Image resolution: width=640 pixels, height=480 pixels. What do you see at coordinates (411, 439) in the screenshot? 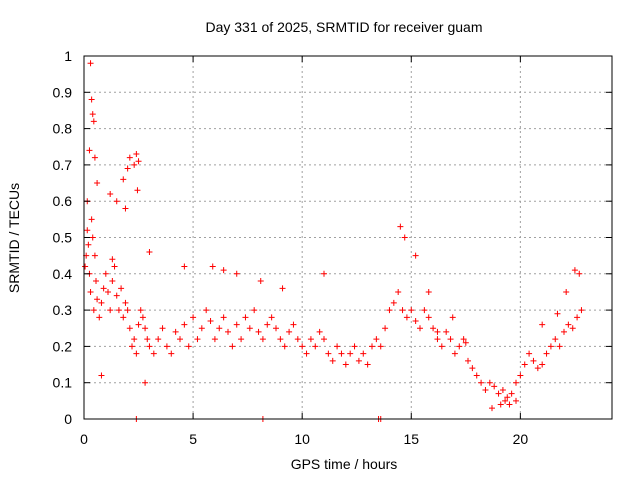
I see `x-tick-label: 15` at bounding box center [411, 439].